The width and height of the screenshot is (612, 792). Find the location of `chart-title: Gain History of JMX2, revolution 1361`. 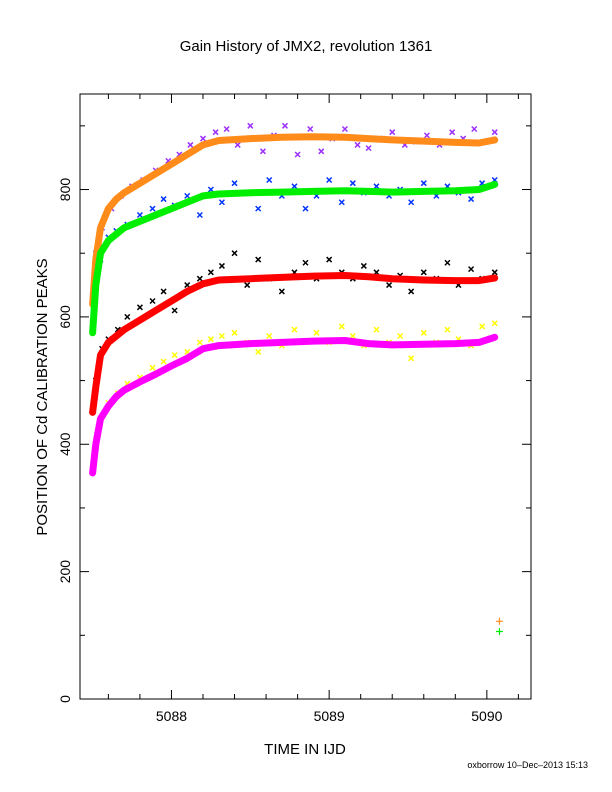

chart-title: Gain History of JMX2, revolution 1361 is located at coordinates (306, 46).